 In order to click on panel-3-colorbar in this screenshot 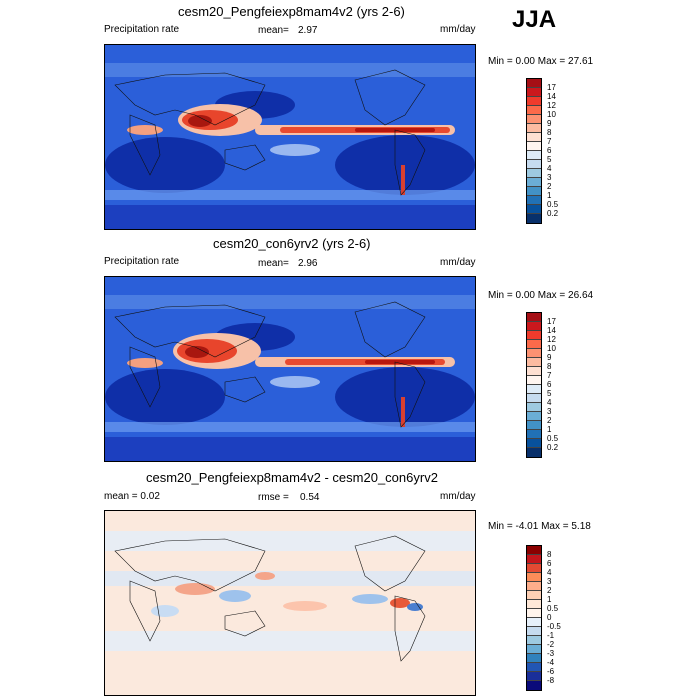, I will do `click(534, 618)`.